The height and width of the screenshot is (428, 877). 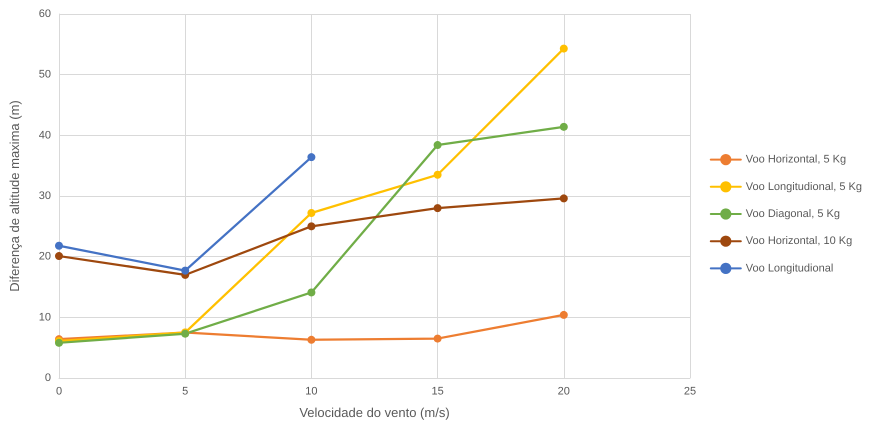 I want to click on legend-label: Voo Horizontal, 10 Kg, so click(x=799, y=241).